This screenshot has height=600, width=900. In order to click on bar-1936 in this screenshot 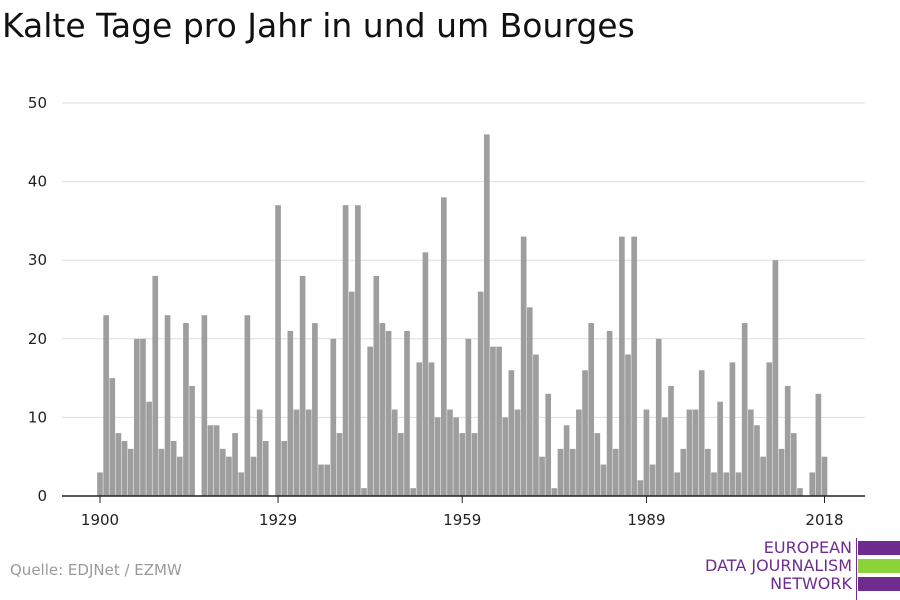, I will do `click(321, 480)`.